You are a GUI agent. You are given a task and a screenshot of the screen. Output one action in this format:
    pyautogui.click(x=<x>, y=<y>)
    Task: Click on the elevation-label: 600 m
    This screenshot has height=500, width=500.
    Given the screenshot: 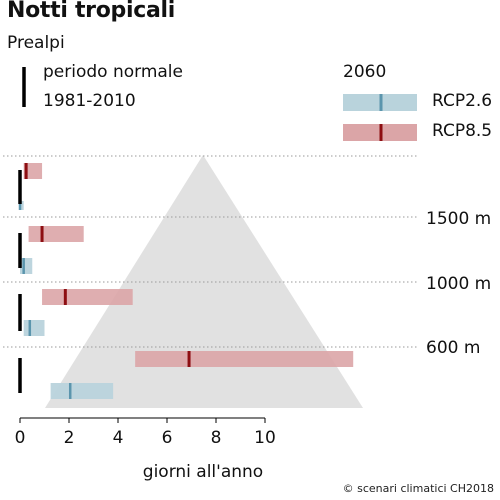 What is the action you would take?
    pyautogui.click(x=453, y=348)
    